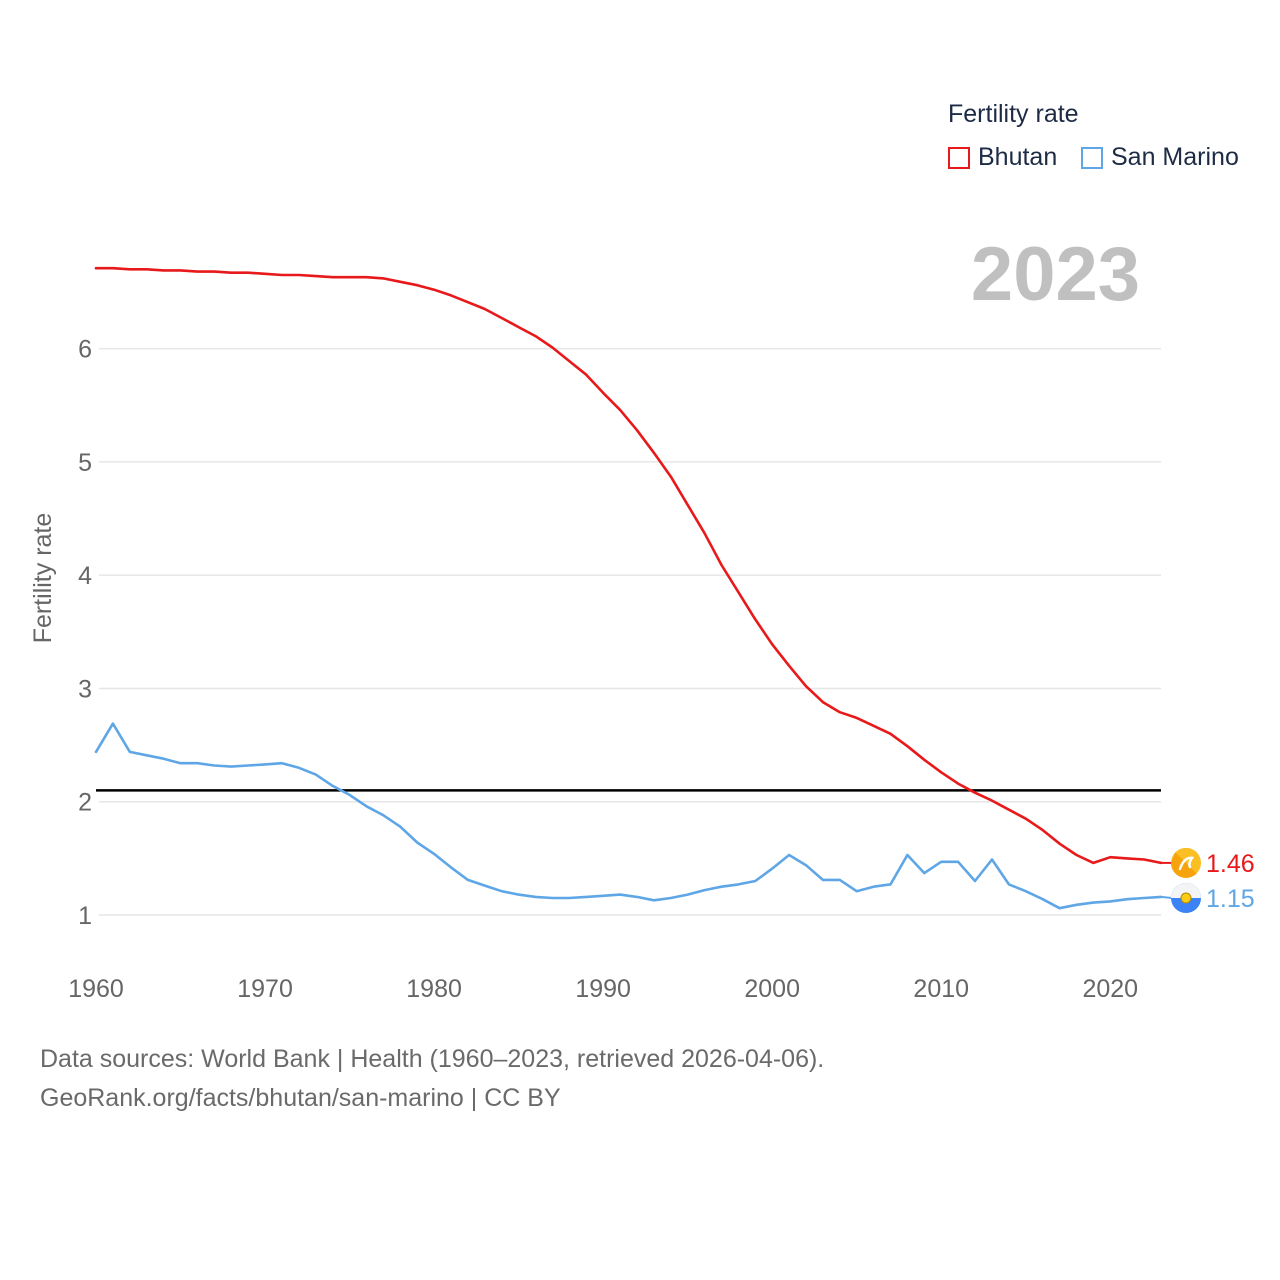  I want to click on y-tick-label-6: 6, so click(85, 350).